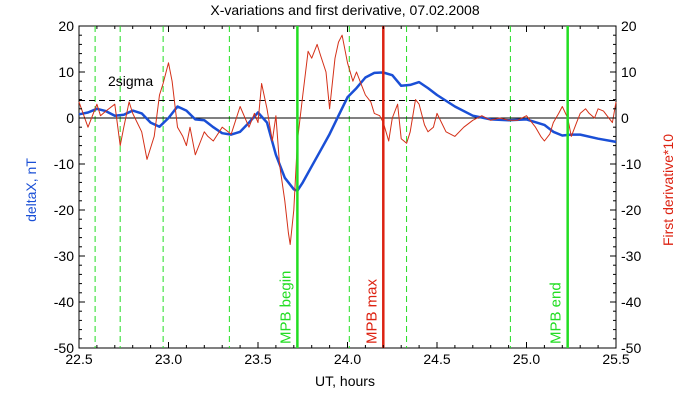 This screenshot has height=400, width=700. What do you see at coordinates (556, 313) in the screenshot?
I see `marker-label-end: MPB end` at bounding box center [556, 313].